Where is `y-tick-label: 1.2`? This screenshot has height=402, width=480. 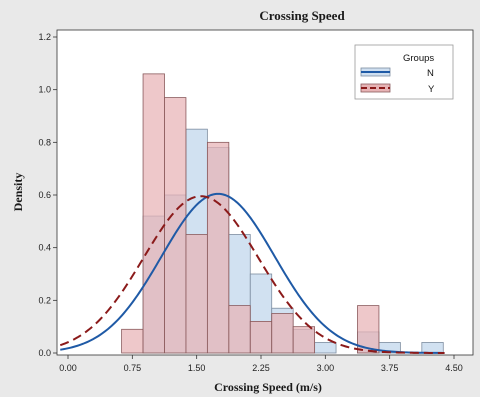
y-tick-label: 1.2 is located at coordinates (44, 37).